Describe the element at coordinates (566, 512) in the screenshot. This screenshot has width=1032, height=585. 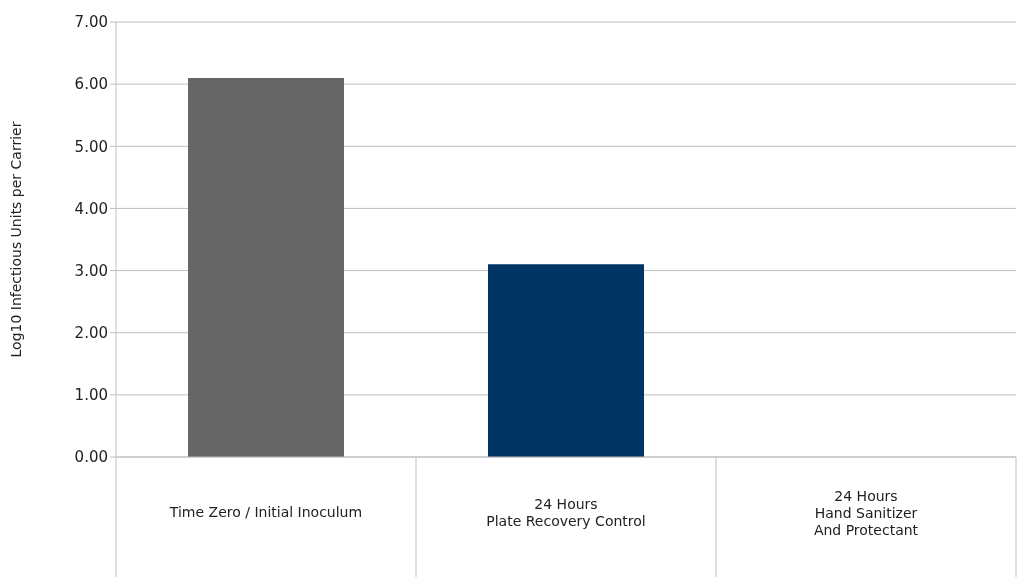
I see `x-tick-label: 24 Hours Plate Recovery Control` at that location.